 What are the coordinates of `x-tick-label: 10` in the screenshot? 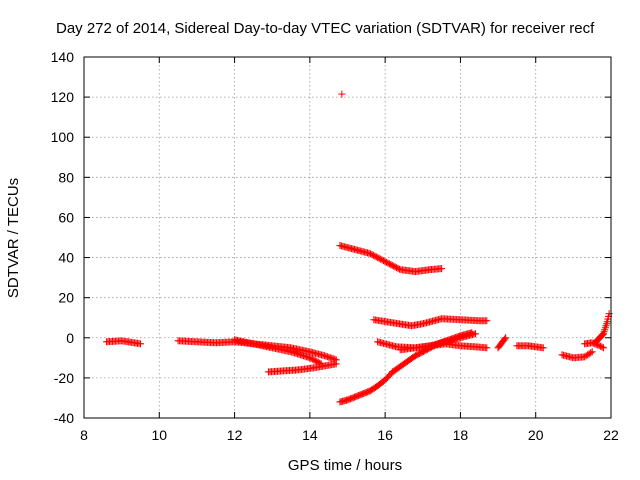 It's located at (159, 435).